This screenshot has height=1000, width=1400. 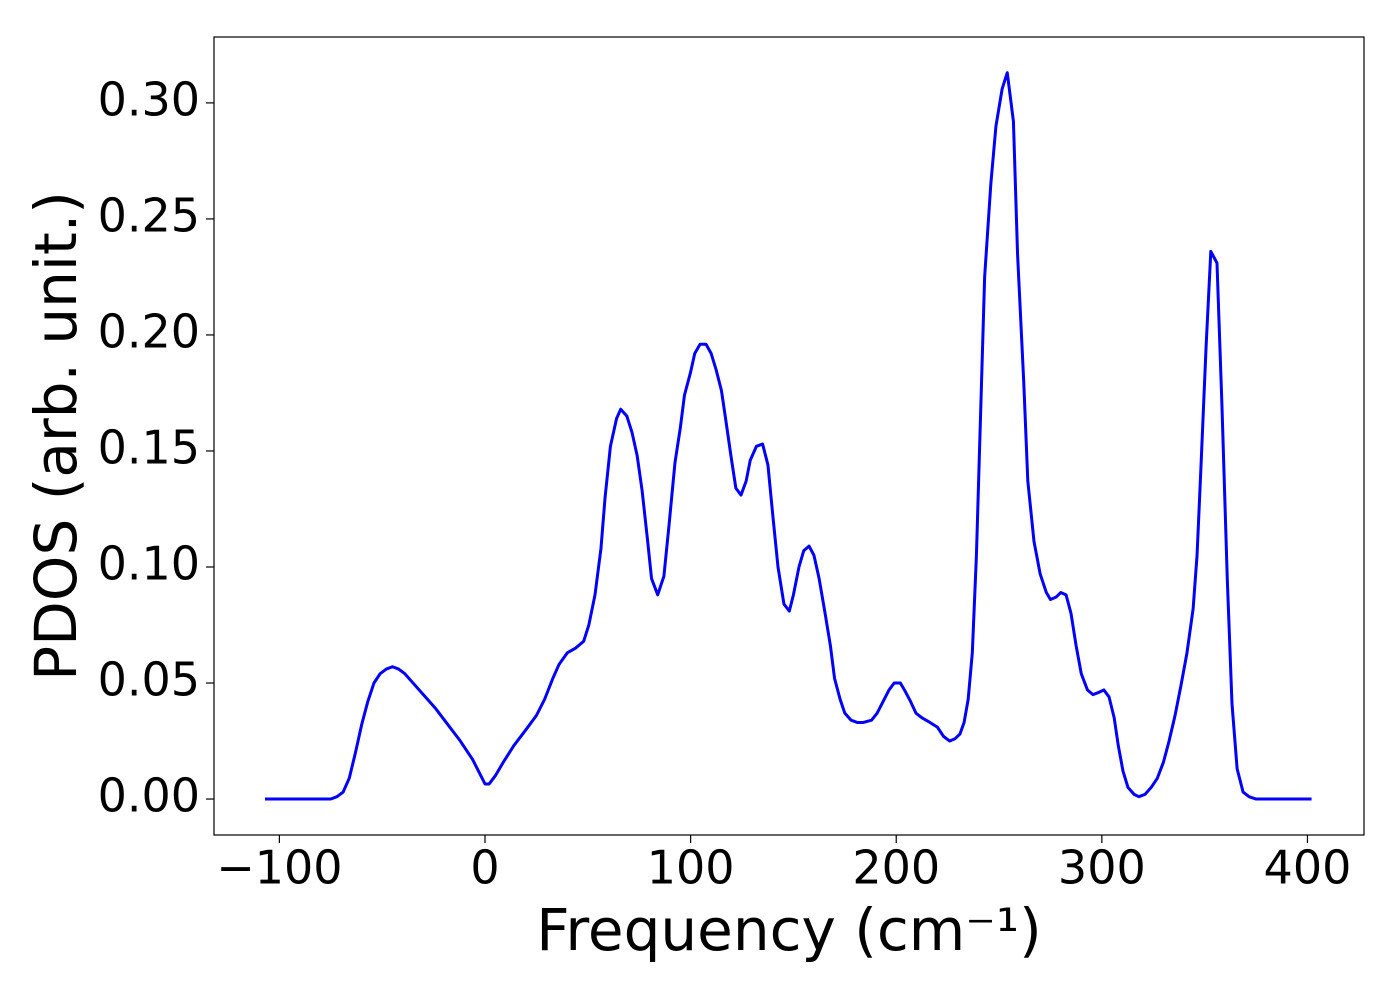 I want to click on y-tick-label: 0.10, so click(x=149, y=563).